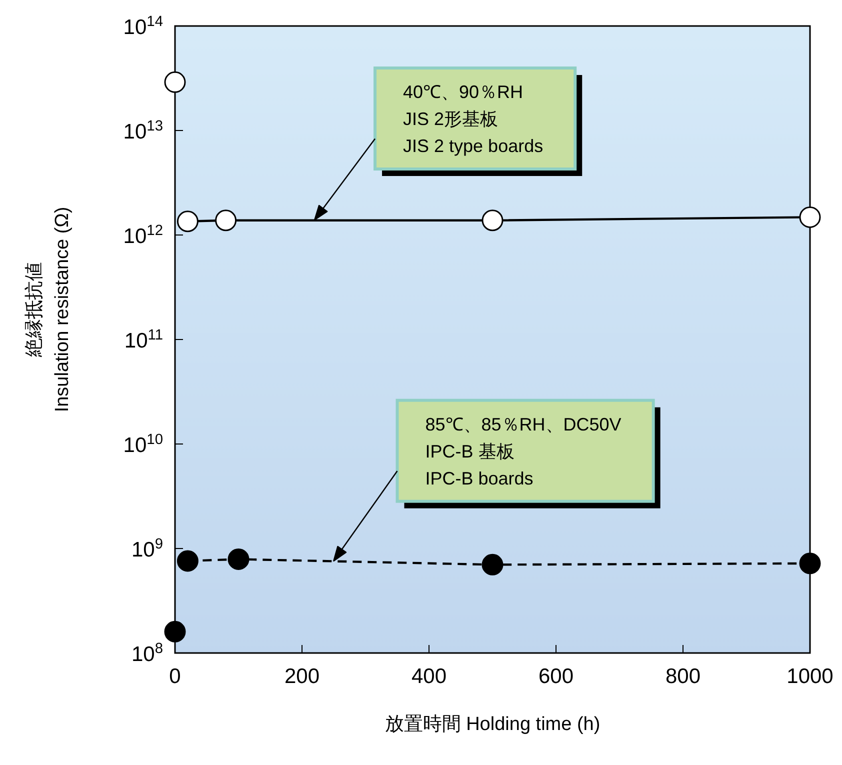 The height and width of the screenshot is (765, 842). Describe the element at coordinates (683, 676) in the screenshot. I see `x-tick-label: 800` at that location.